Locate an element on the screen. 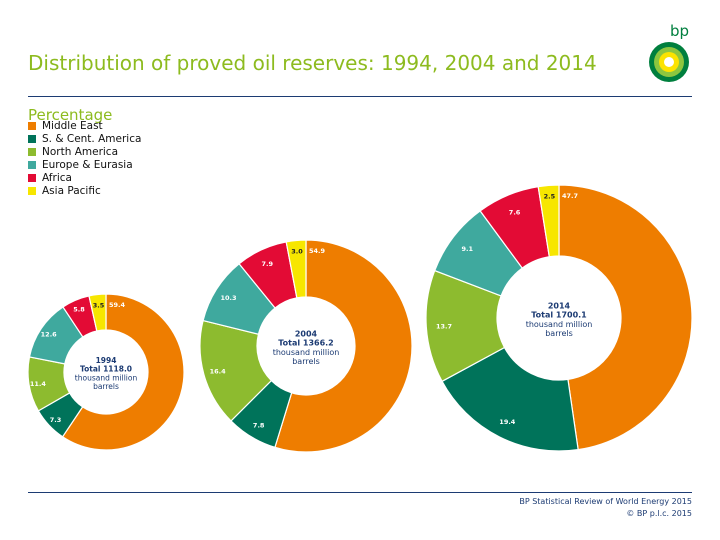  slice-value-label: 19.4 is located at coordinates (507, 422).